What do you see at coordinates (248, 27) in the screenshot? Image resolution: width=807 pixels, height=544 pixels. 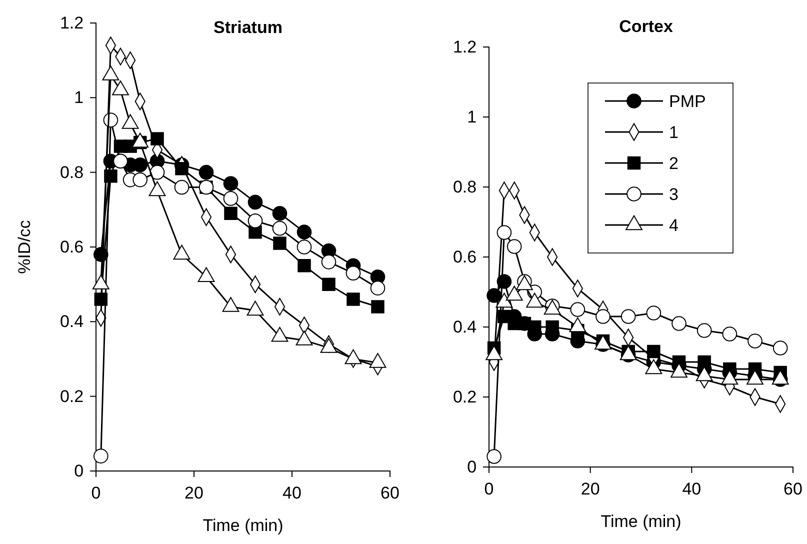 I see `chart-title: Striatum` at bounding box center [248, 27].